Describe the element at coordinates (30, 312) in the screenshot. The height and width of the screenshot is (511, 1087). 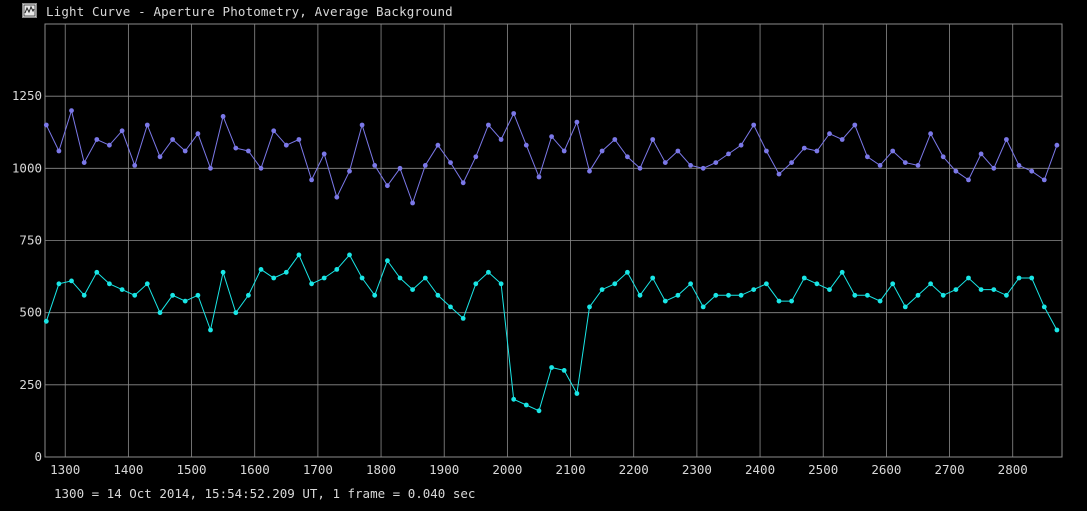
I see `y-tick-label: 500` at that location.